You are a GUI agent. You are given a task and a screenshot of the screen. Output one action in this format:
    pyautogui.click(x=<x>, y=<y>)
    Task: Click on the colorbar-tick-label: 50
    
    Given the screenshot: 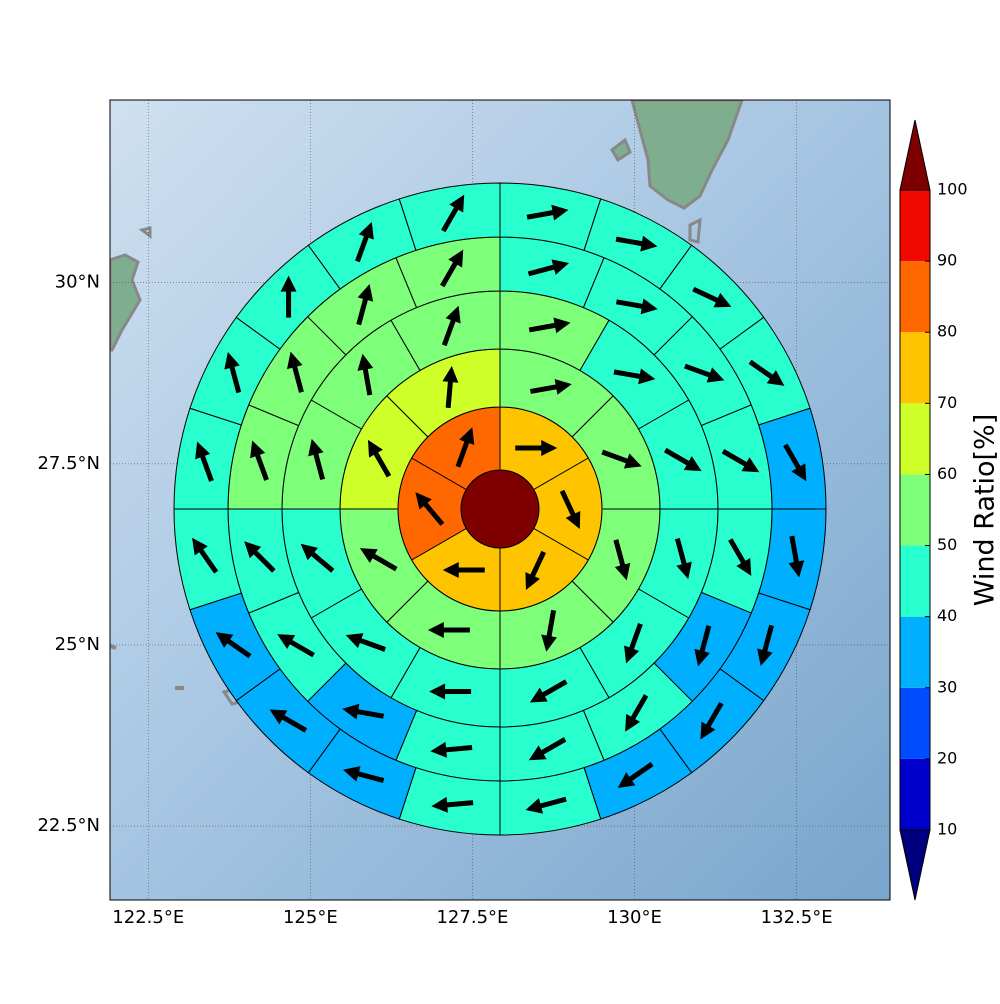 What is the action you would take?
    pyautogui.click(x=947, y=544)
    